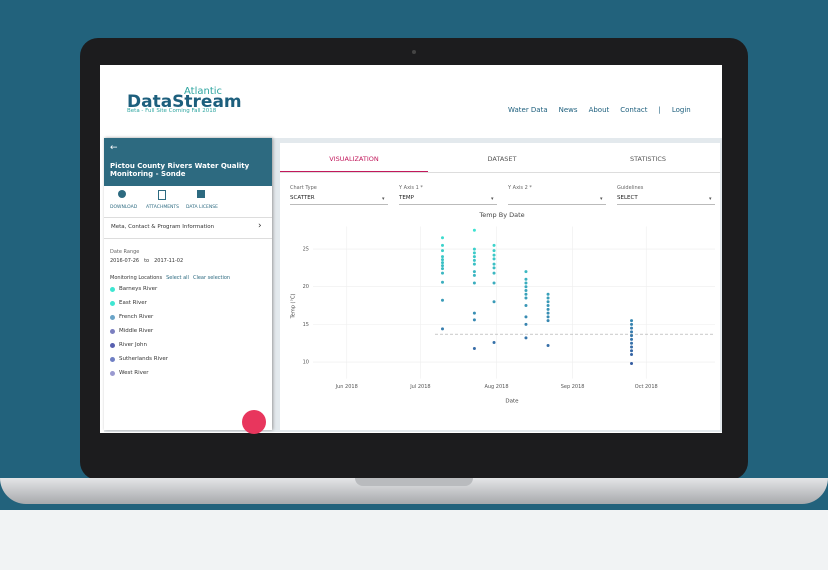 Image resolution: width=828 pixels, height=570 pixels. Describe the element at coordinates (528, 110) in the screenshot. I see `nav-link: Water Data` at that location.